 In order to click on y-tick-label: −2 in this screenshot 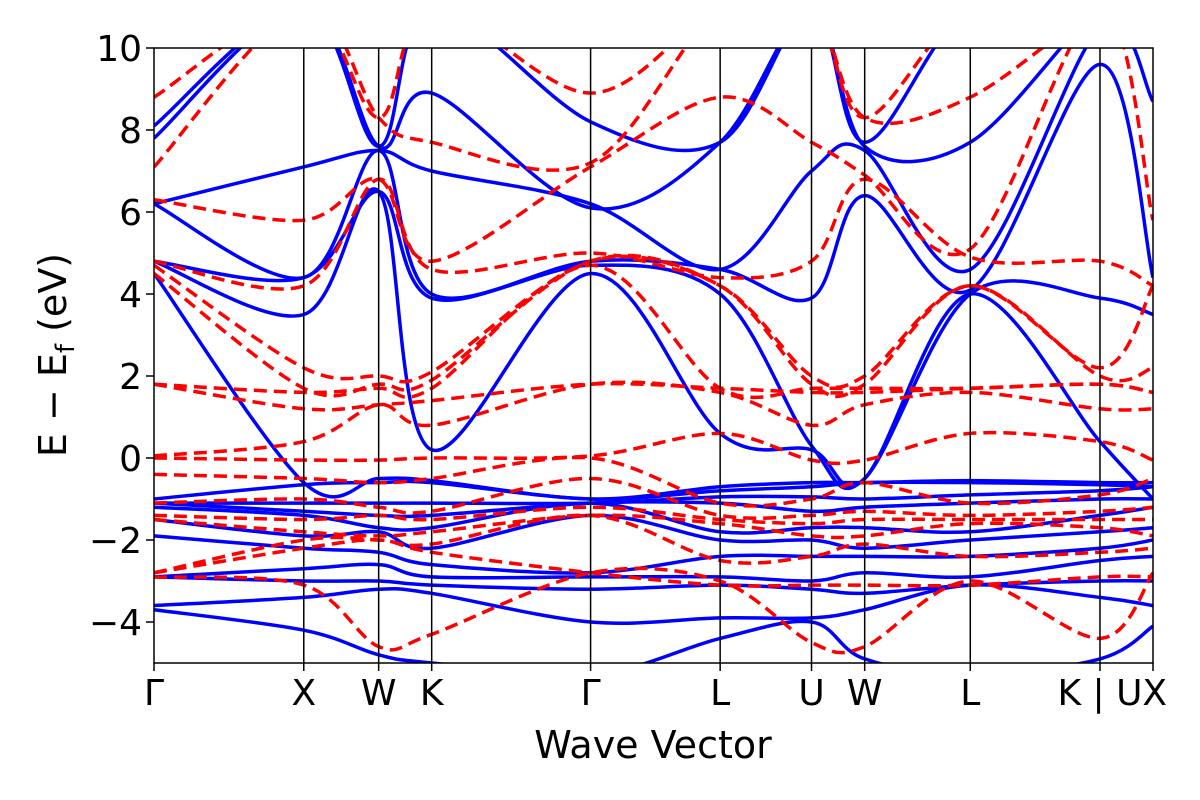, I will do `click(115, 541)`.